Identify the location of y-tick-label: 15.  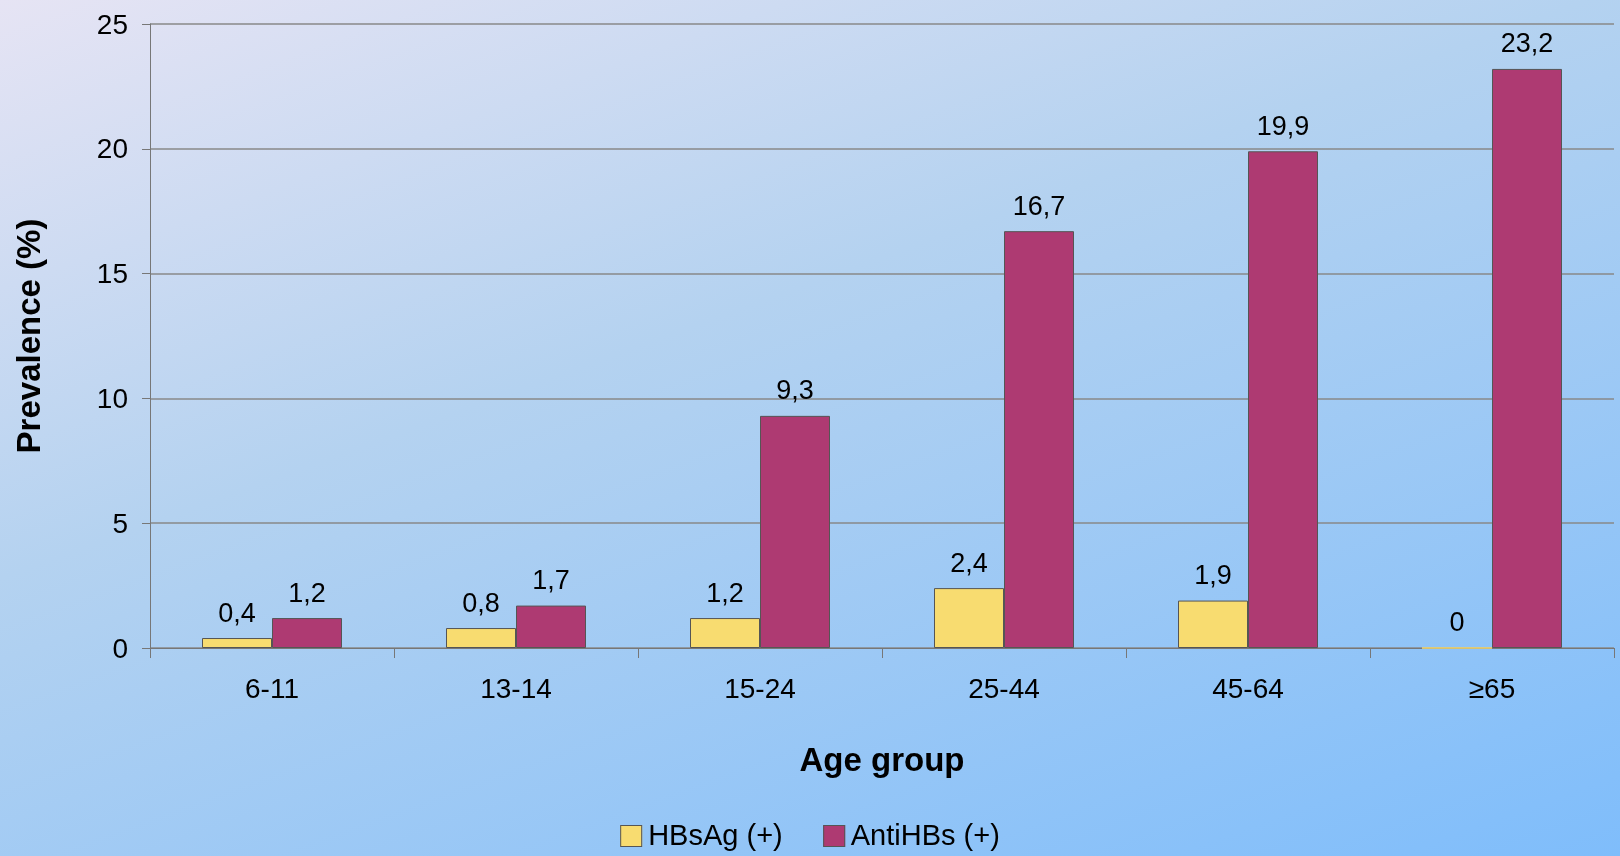
(112, 274).